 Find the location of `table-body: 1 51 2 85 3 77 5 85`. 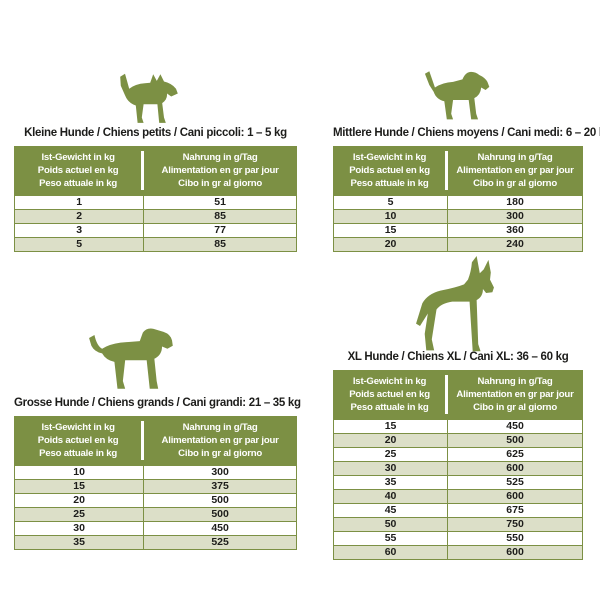

table-body: 1 51 2 85 3 77 5 85 is located at coordinates (155, 223).